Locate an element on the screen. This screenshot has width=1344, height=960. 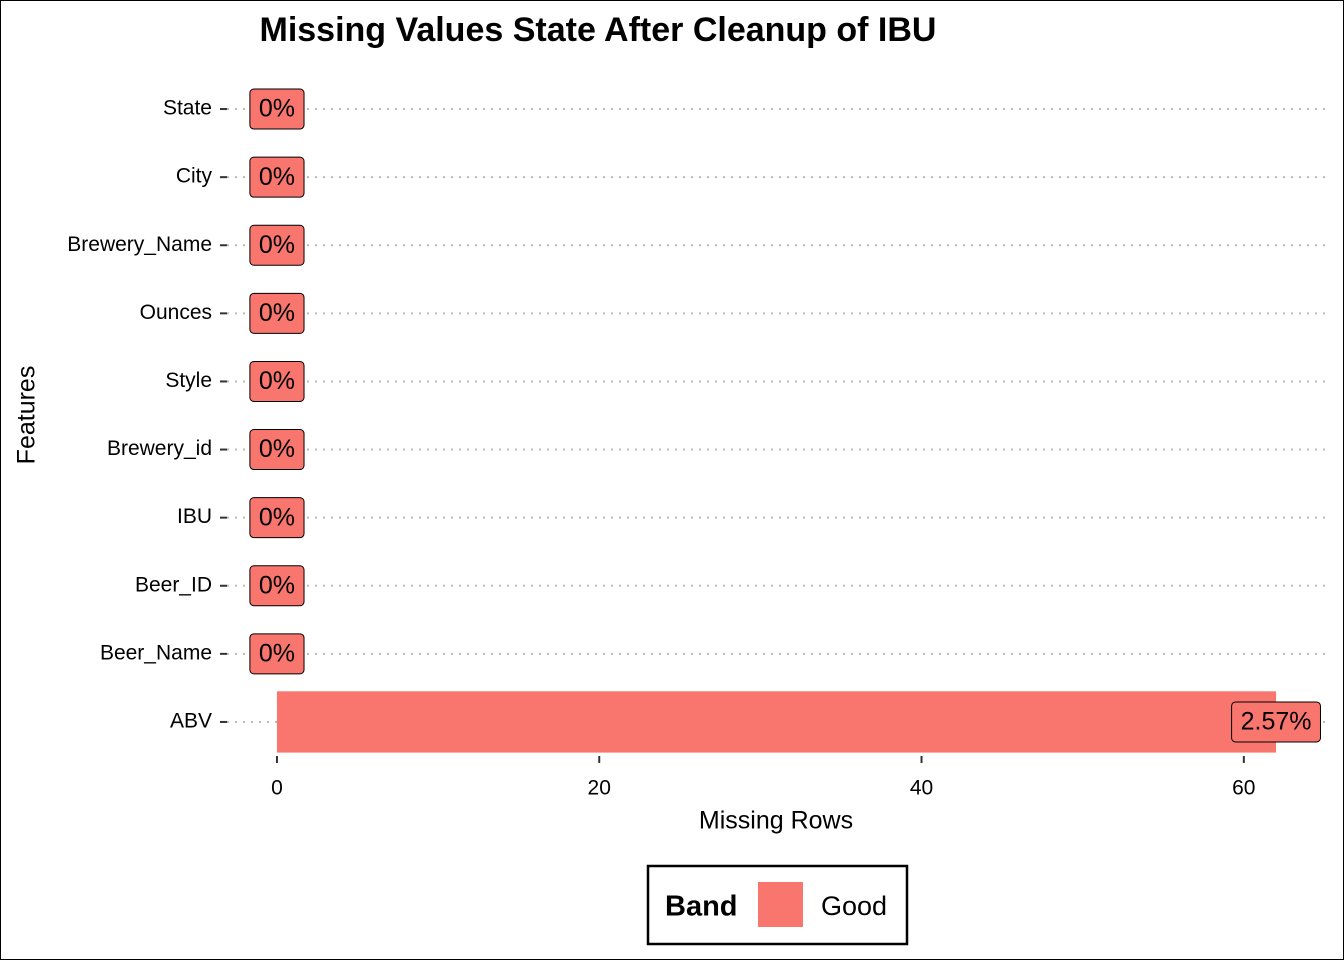
y-tick-label: Style is located at coordinates (188, 380).